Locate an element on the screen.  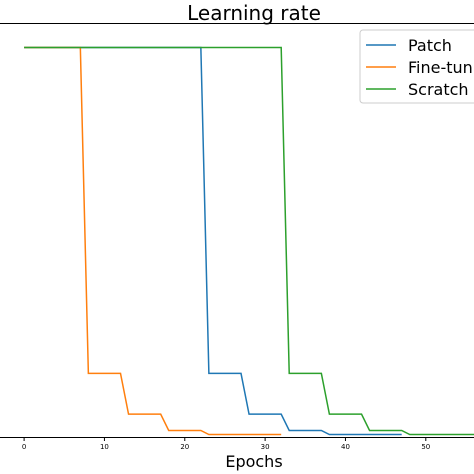
x-tick-label: 20 is located at coordinates (184, 447).